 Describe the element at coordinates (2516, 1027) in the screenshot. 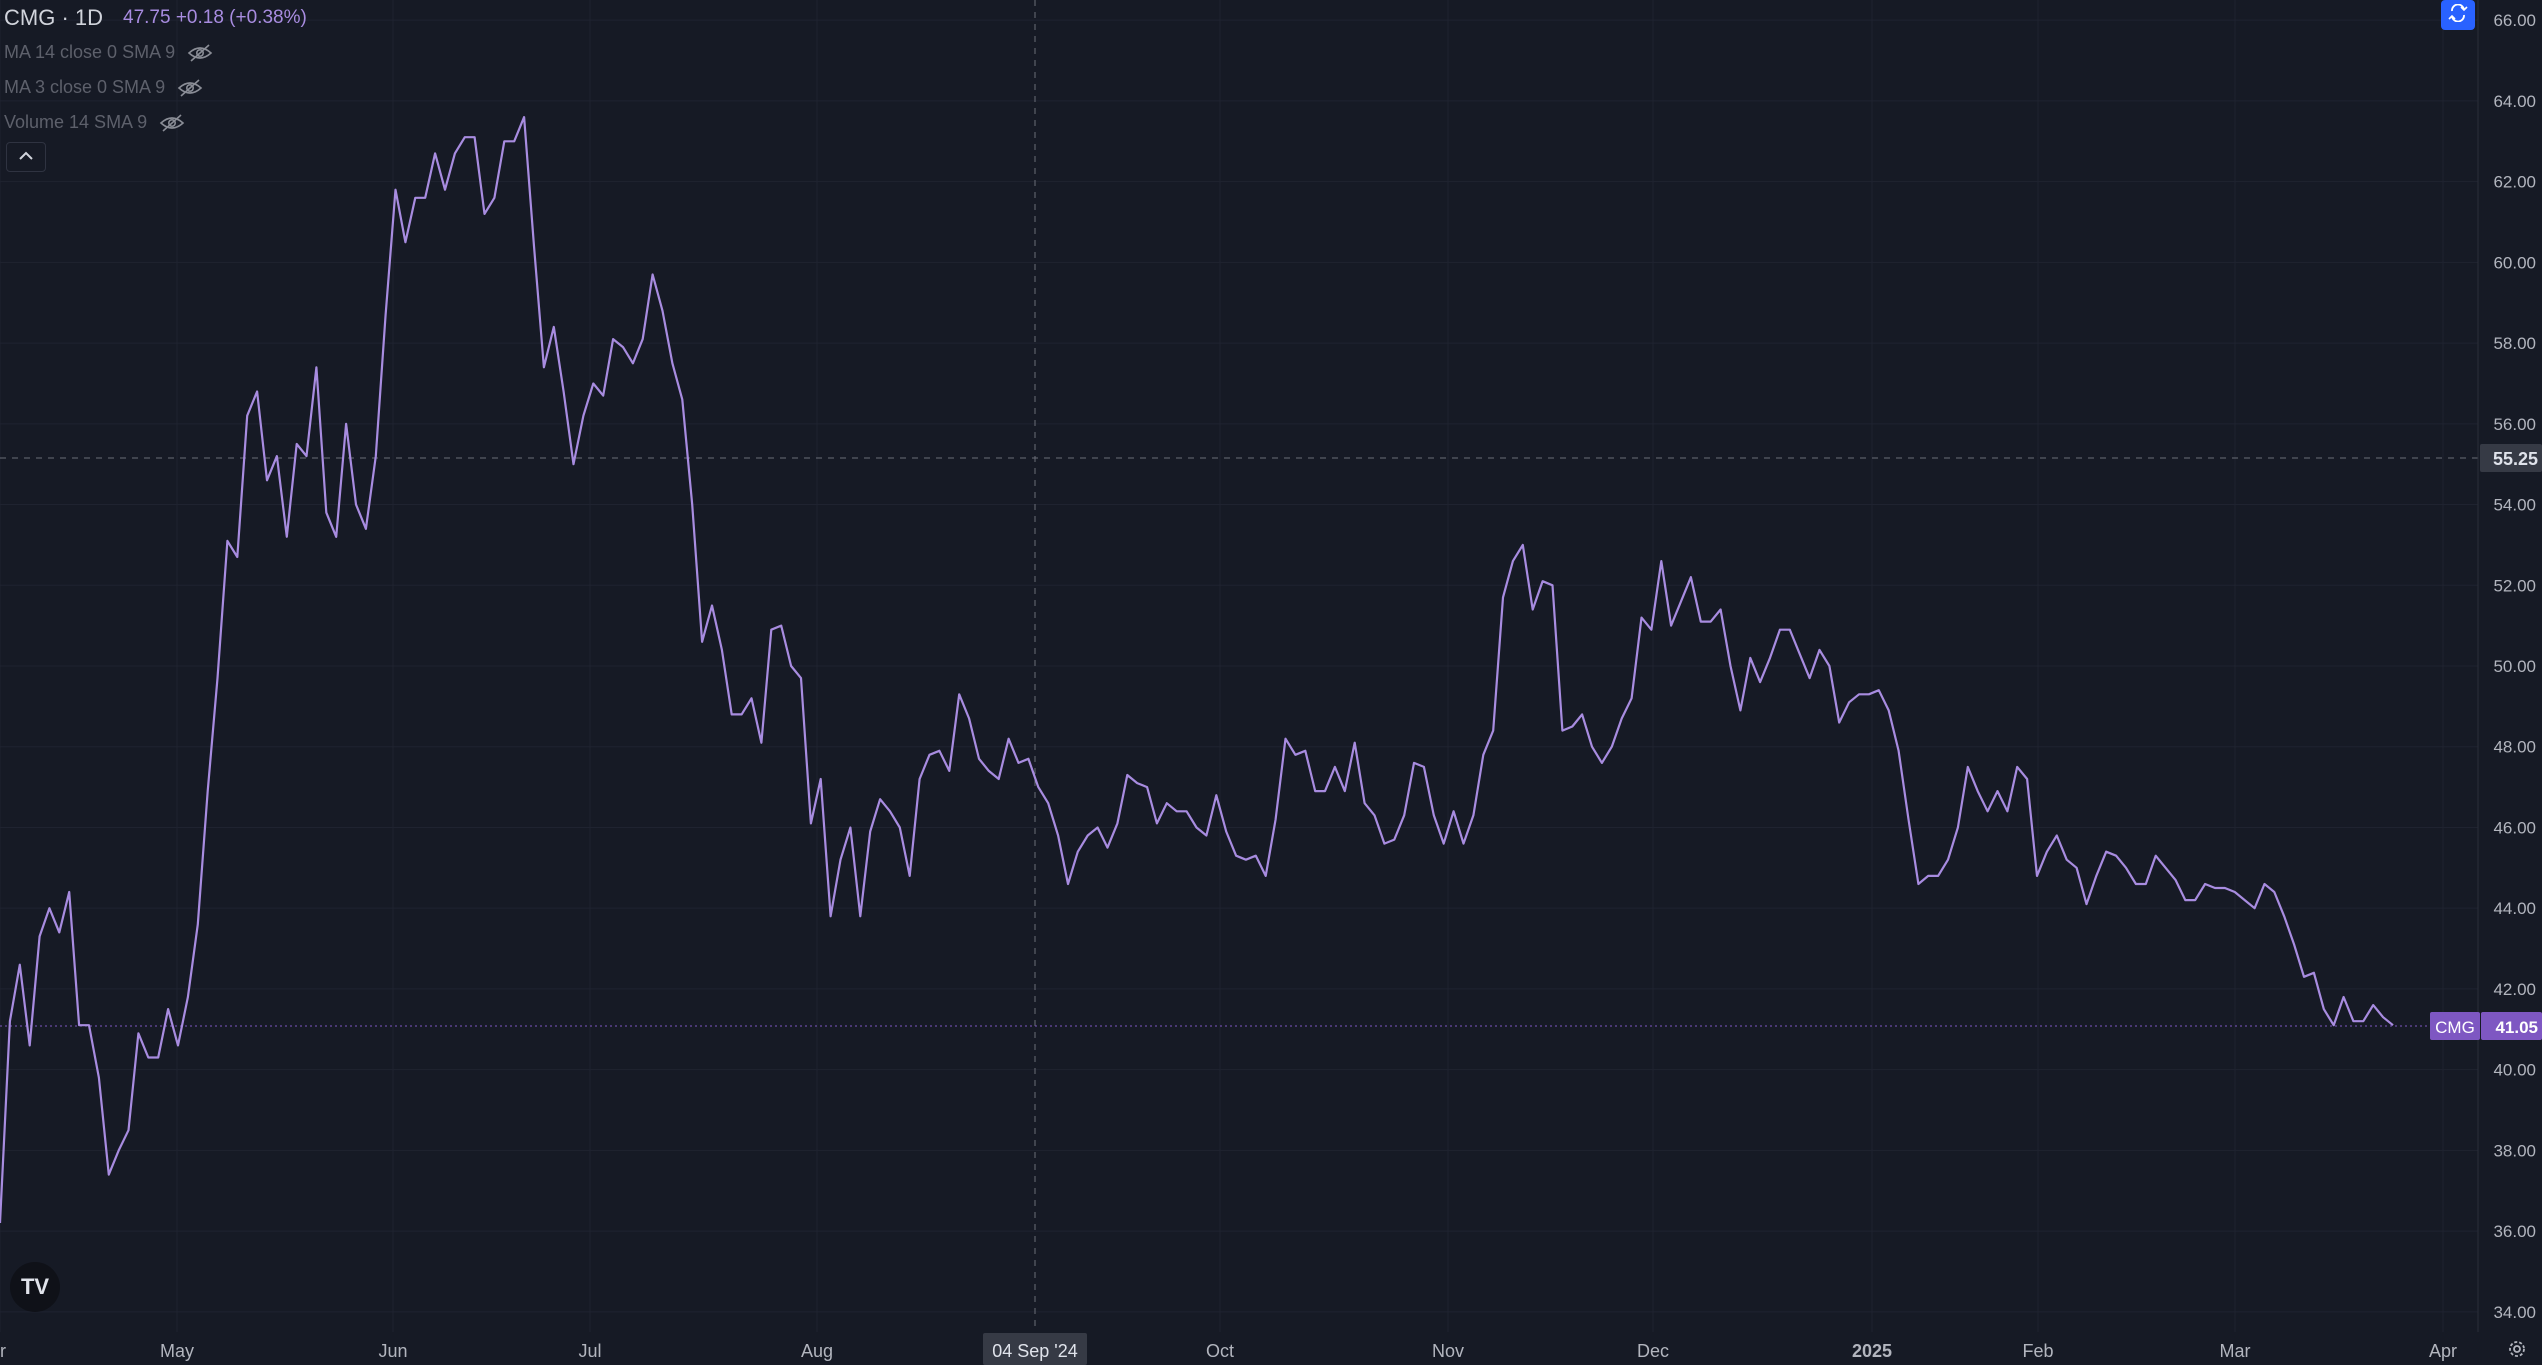

I see `last-price-value: 41.05` at that location.